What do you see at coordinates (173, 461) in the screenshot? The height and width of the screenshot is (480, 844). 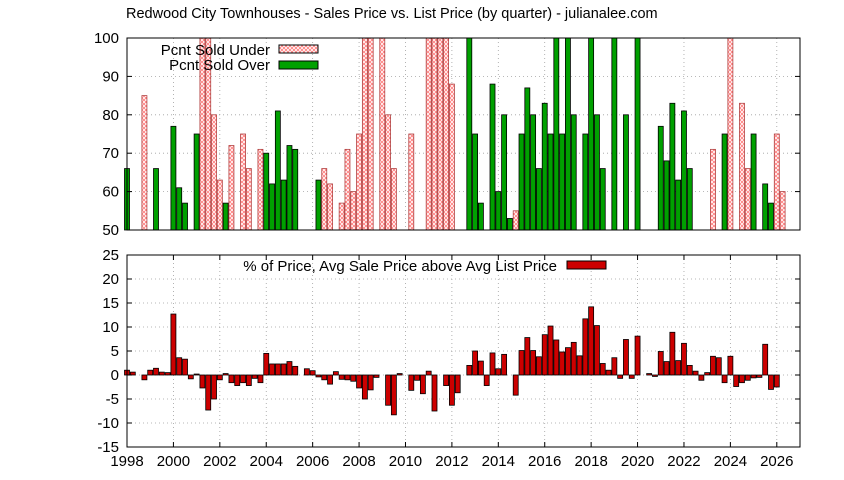 I see `x-tick-label: 2000` at bounding box center [173, 461].